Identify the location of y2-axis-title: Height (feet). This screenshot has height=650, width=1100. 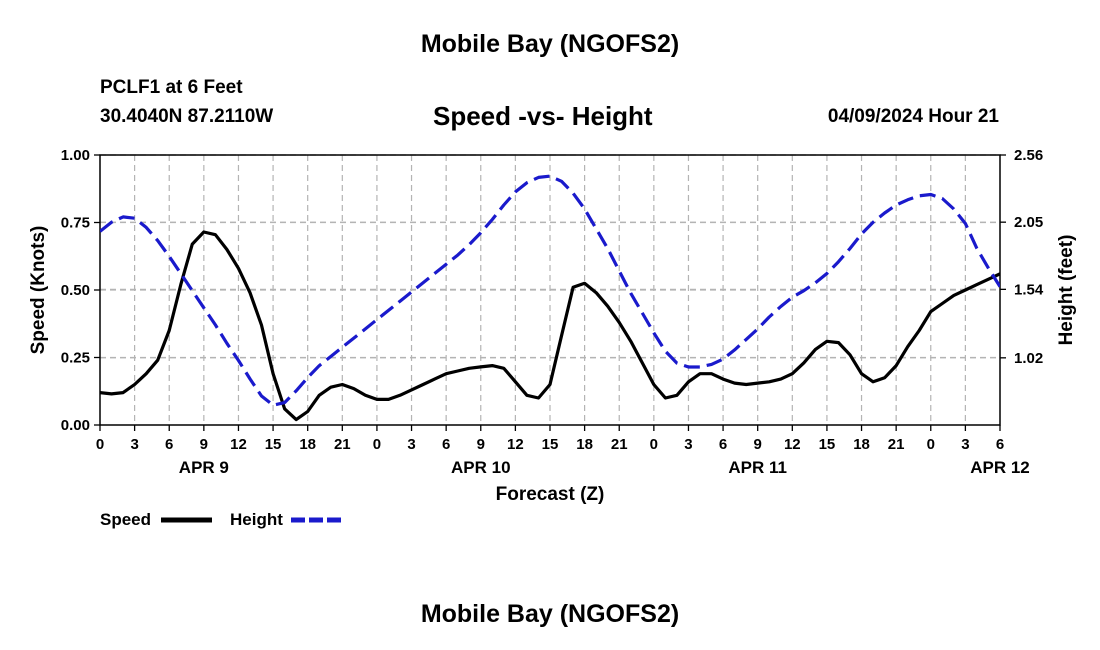
(1066, 290).